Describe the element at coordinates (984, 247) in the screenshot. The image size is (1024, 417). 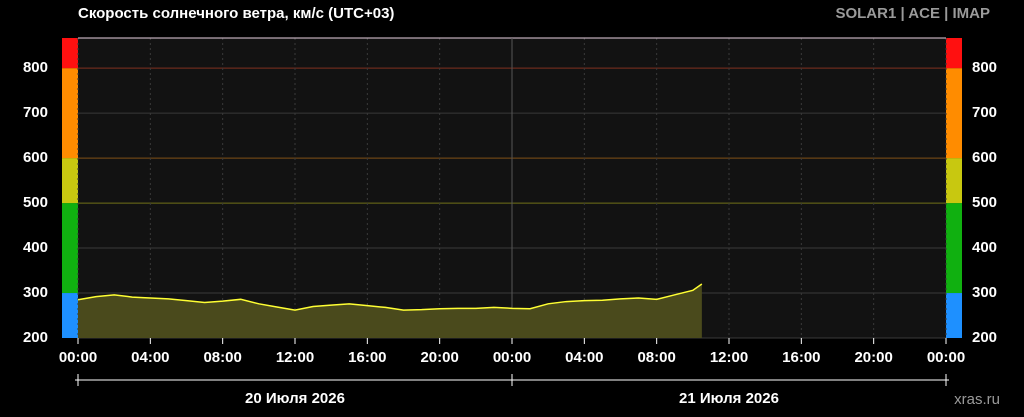
I see `y-tick-label-right: 400` at that location.